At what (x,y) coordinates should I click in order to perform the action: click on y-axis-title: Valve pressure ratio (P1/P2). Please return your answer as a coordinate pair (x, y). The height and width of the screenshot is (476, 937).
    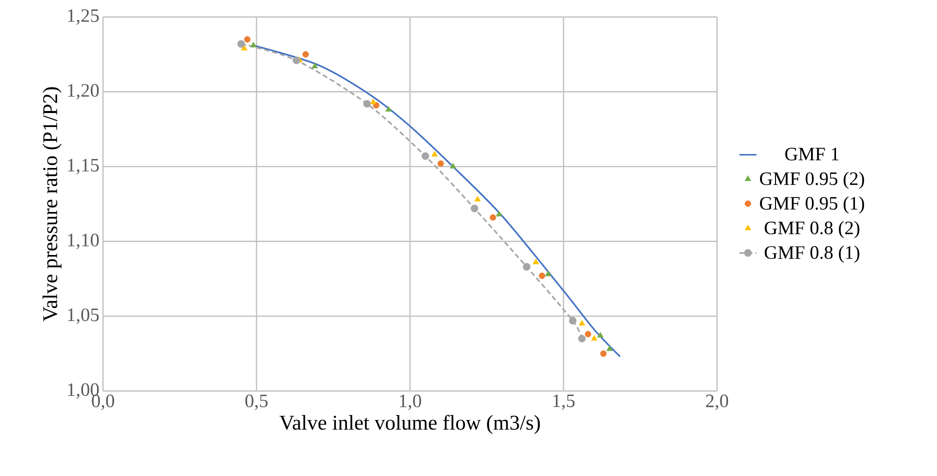
    Looking at the image, I should click on (52, 204).